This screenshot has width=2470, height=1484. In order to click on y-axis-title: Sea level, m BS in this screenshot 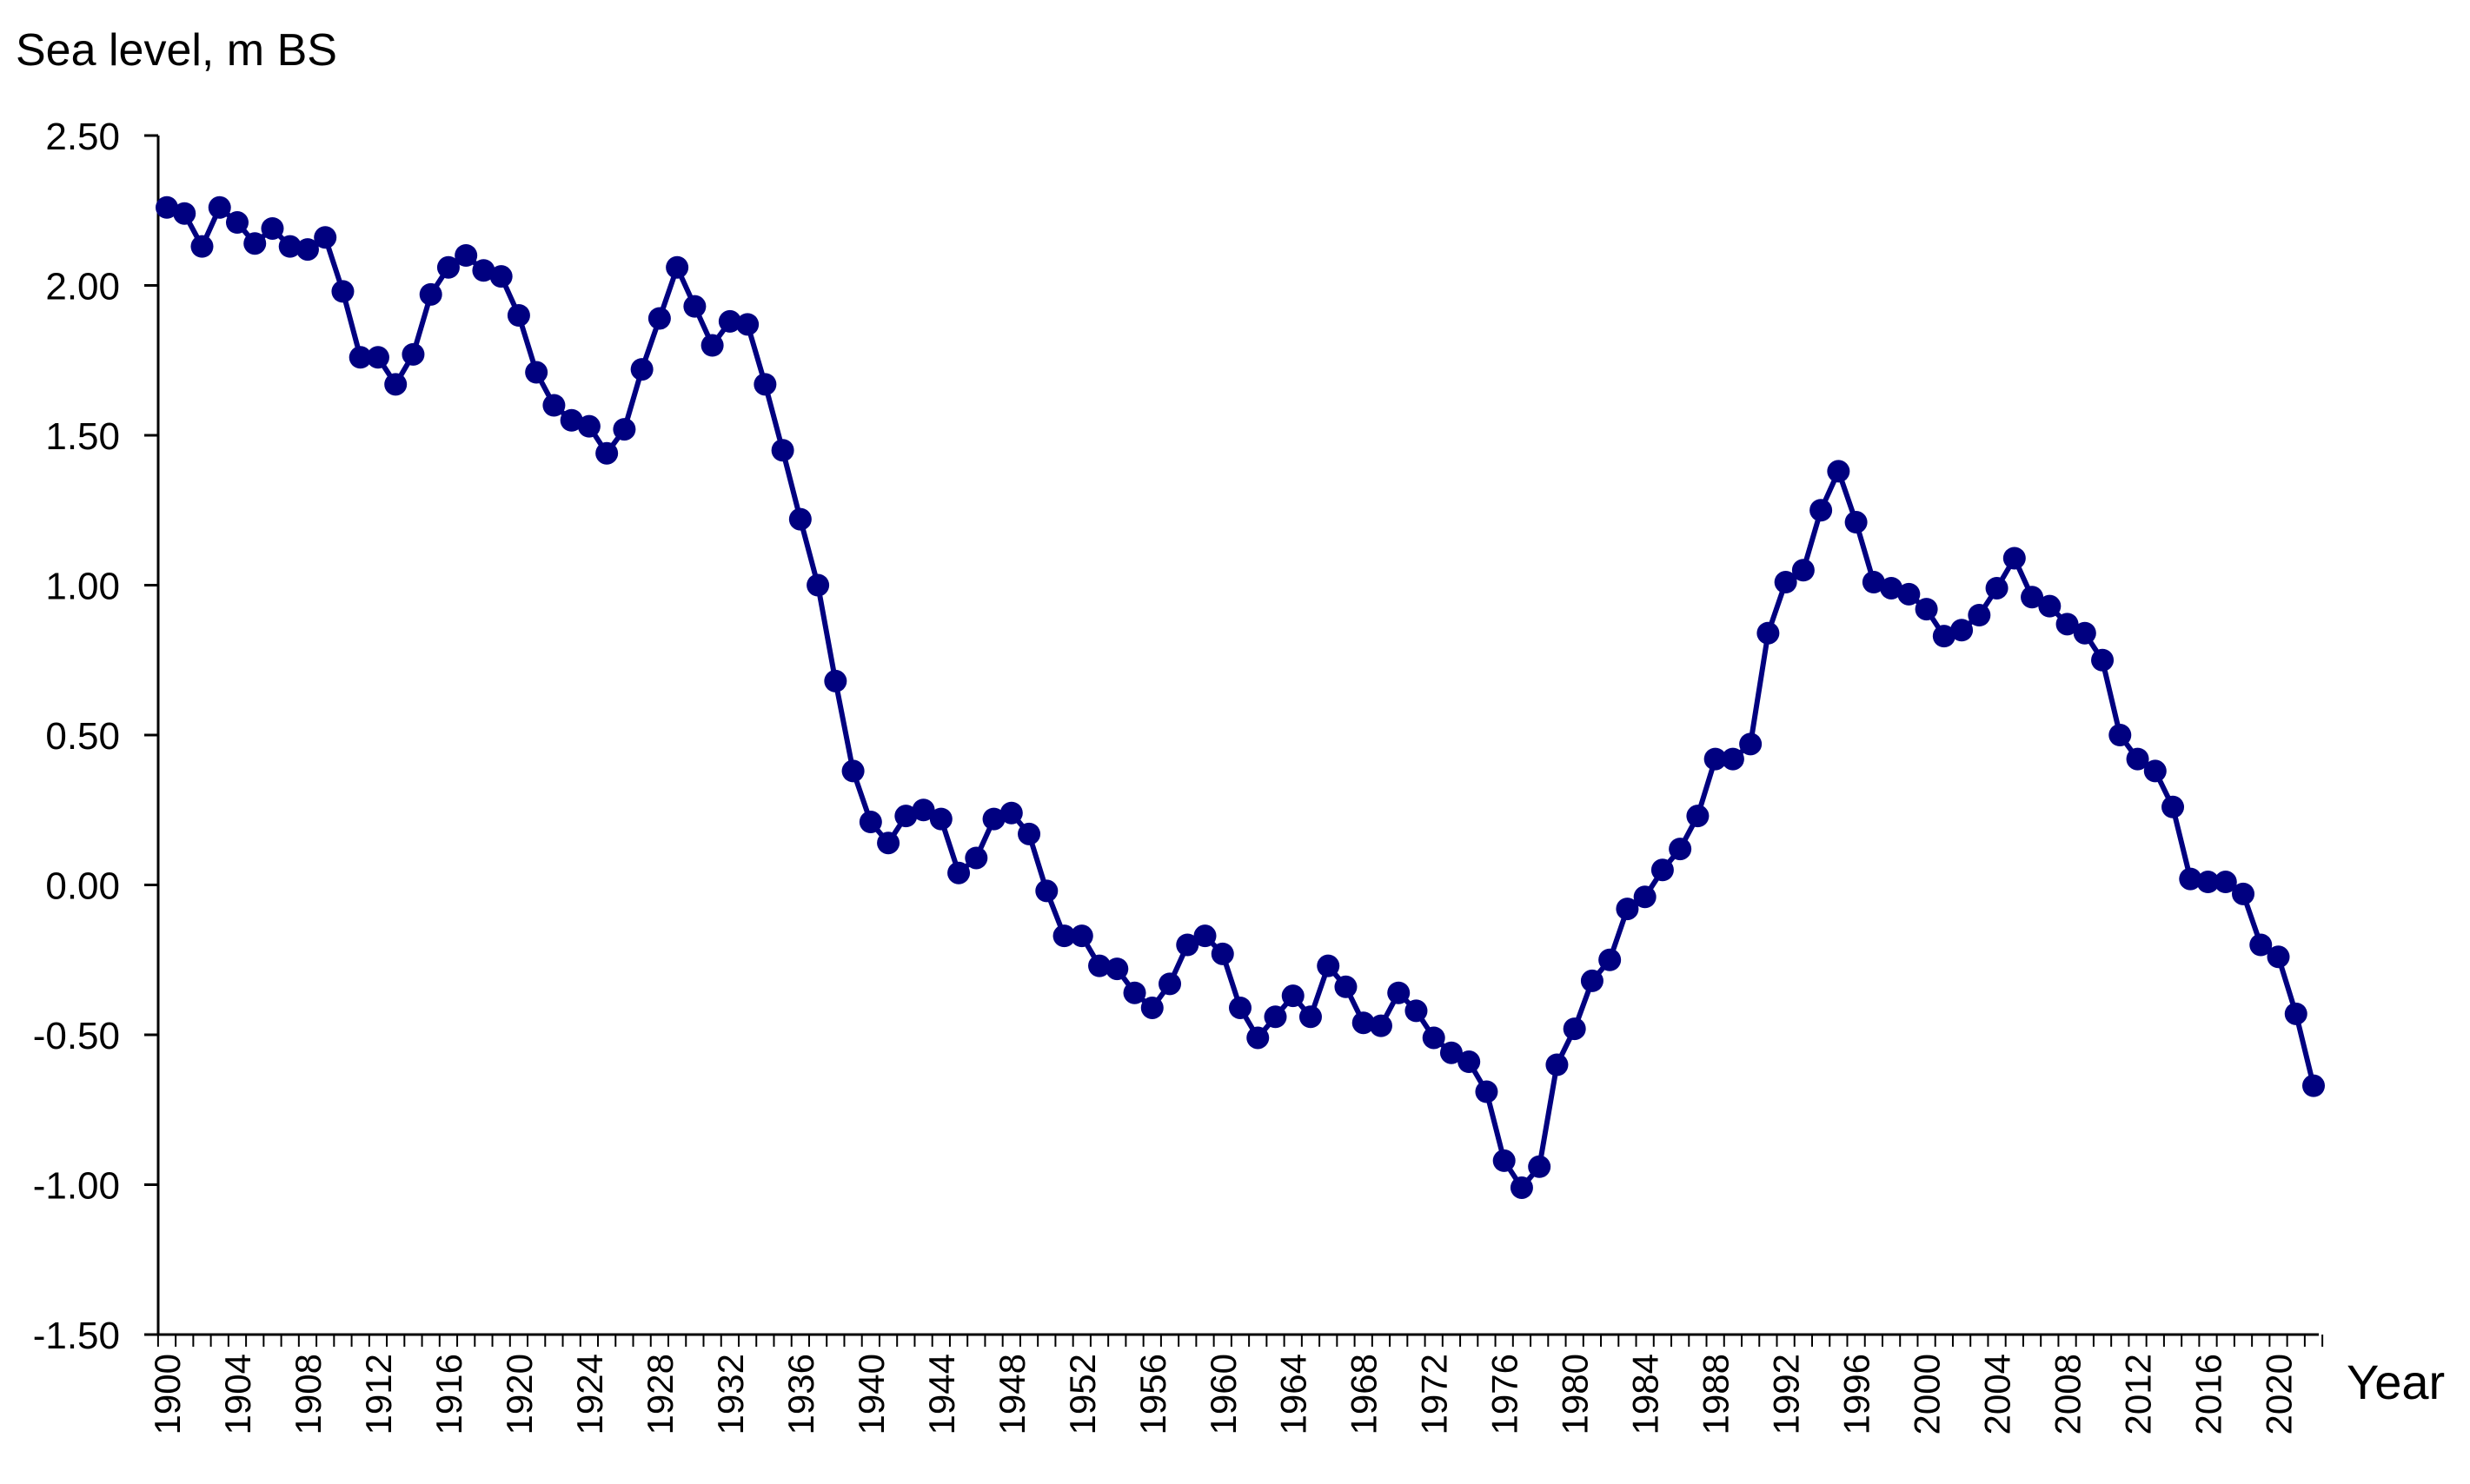, I will do `click(176, 50)`.